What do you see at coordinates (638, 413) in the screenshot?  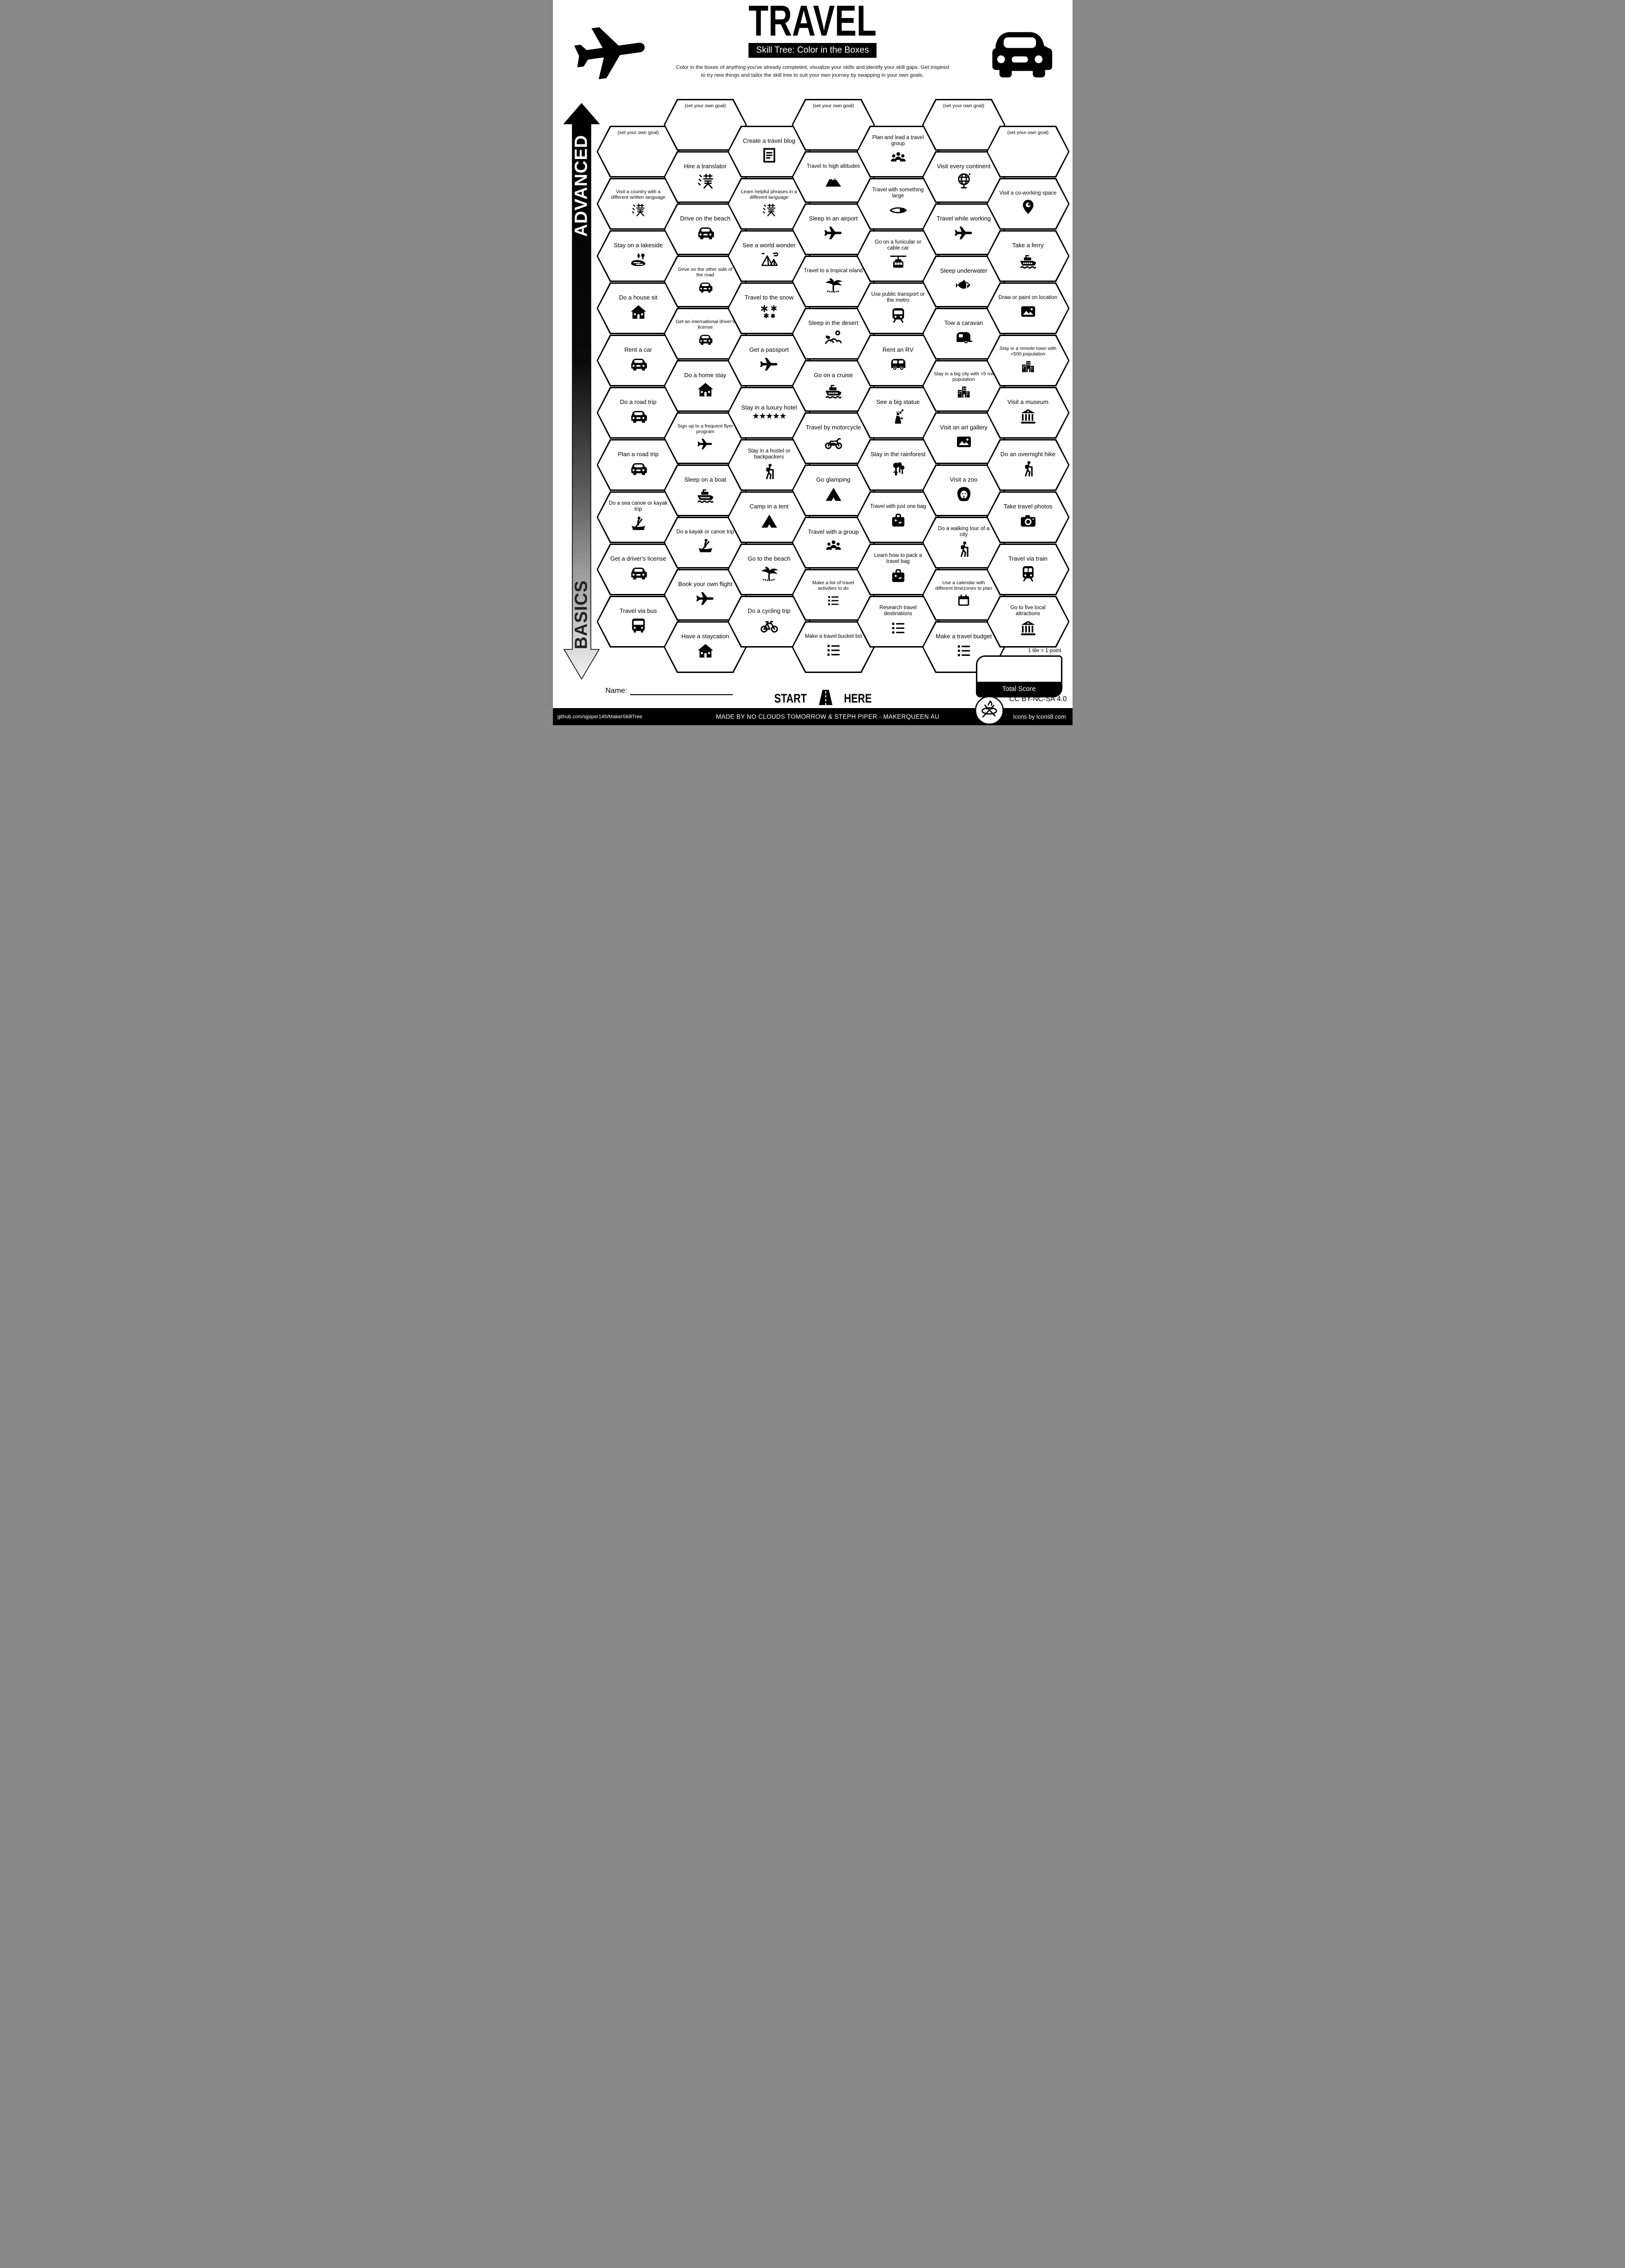 I see `hex-do-a-road-trip: Do a road trip` at bounding box center [638, 413].